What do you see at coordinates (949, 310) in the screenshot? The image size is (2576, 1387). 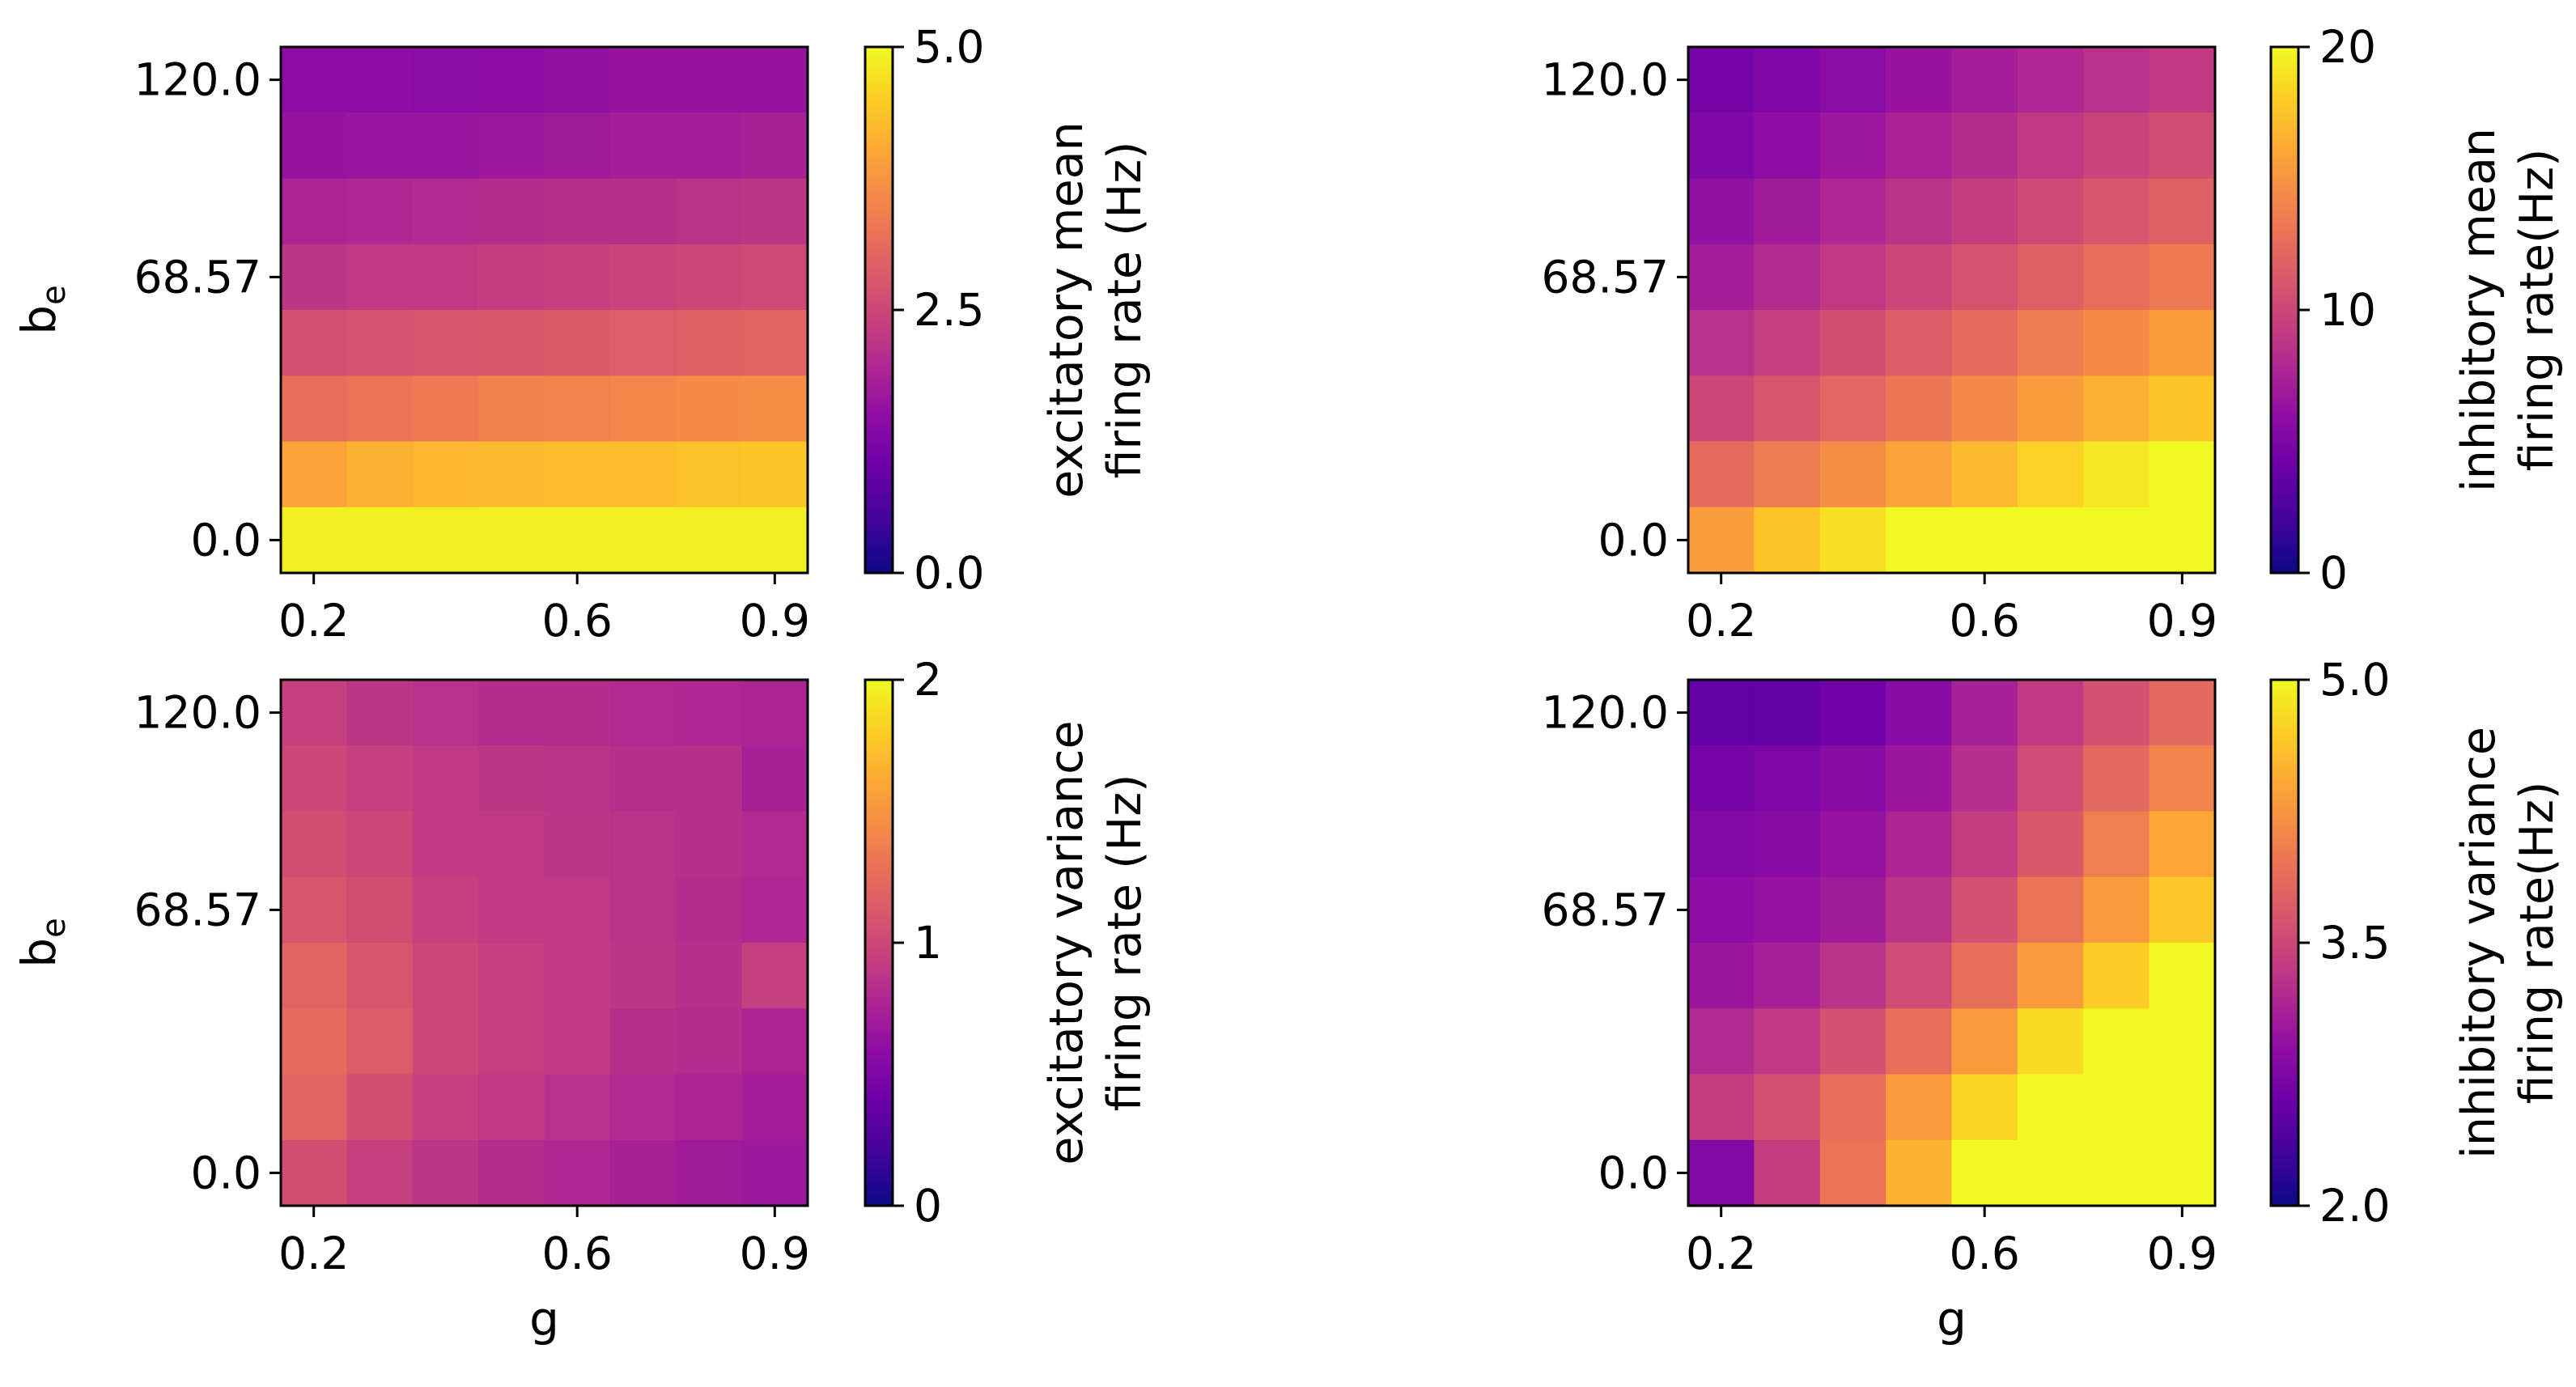 I see `colorbar-tick-label: 2.5` at bounding box center [949, 310].